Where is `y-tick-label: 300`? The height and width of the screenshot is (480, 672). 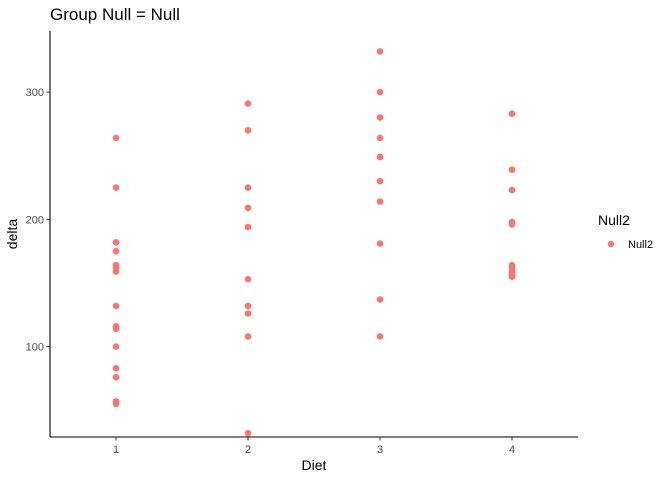
y-tick-label: 300 is located at coordinates (35, 93).